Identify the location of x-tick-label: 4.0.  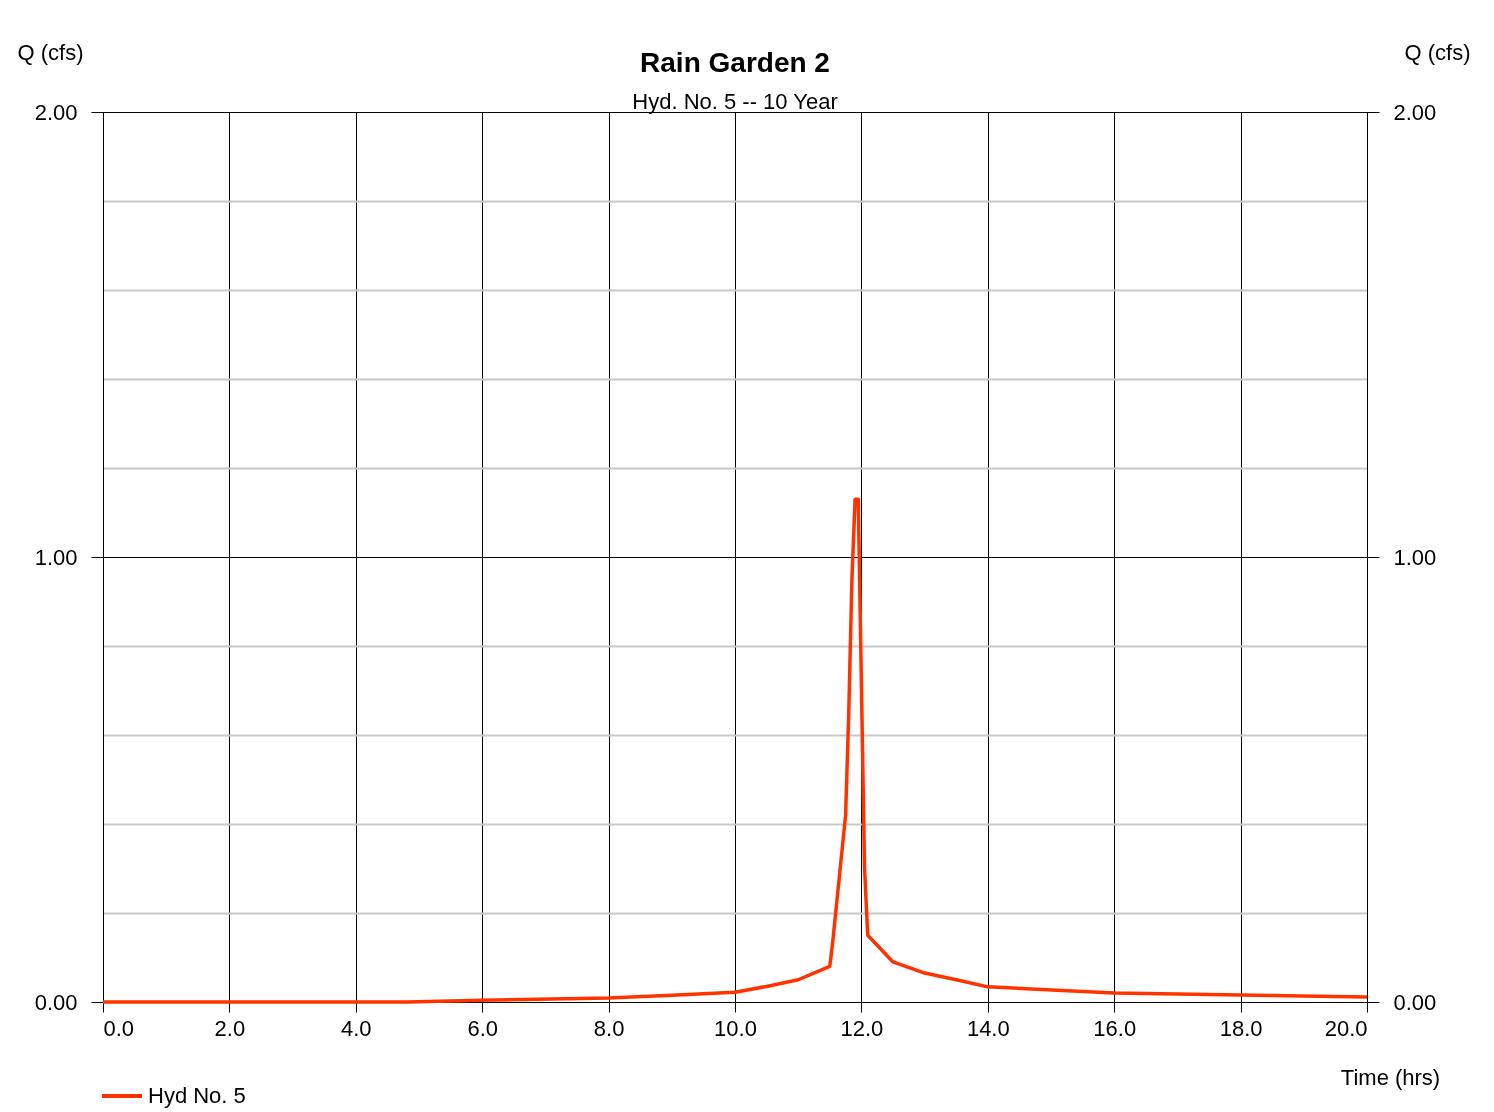
(356, 1028).